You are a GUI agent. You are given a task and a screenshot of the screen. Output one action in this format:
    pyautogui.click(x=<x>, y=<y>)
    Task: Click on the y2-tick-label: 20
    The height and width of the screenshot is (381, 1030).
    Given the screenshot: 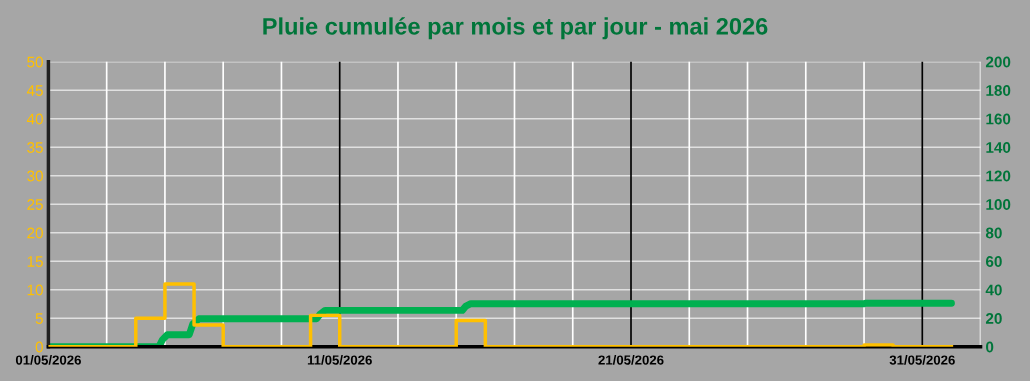 What is the action you would take?
    pyautogui.click(x=993, y=318)
    